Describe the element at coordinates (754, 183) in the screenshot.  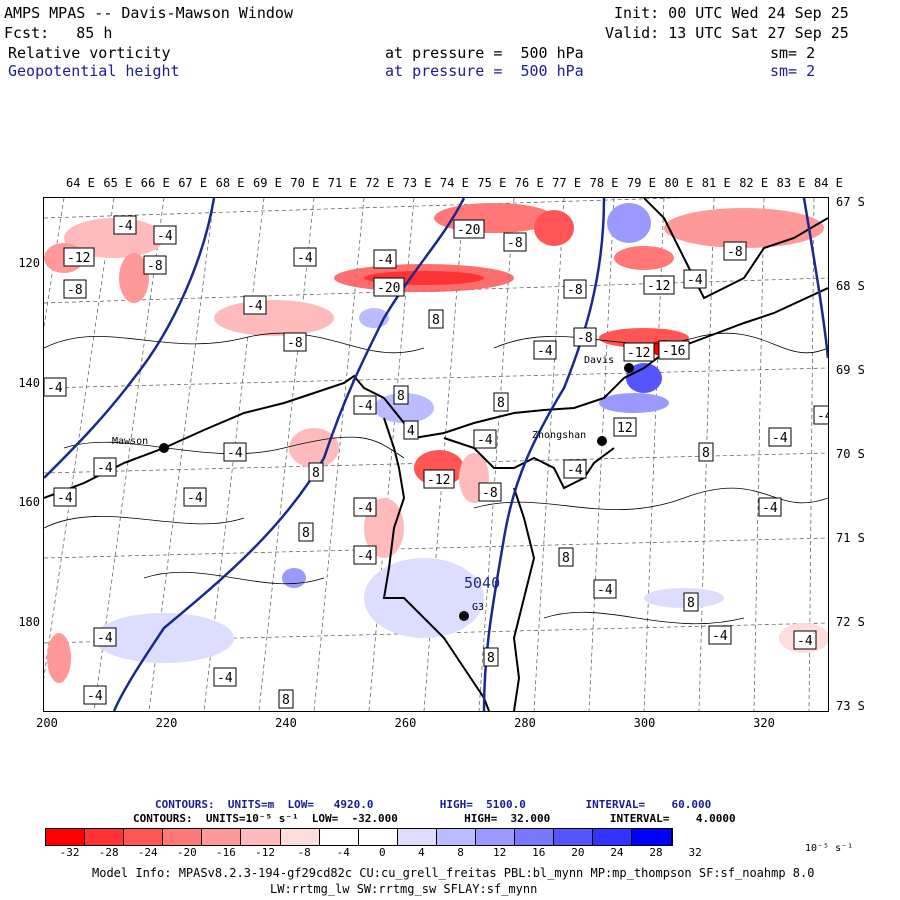
I see `longitude-label: 82 E` at that location.